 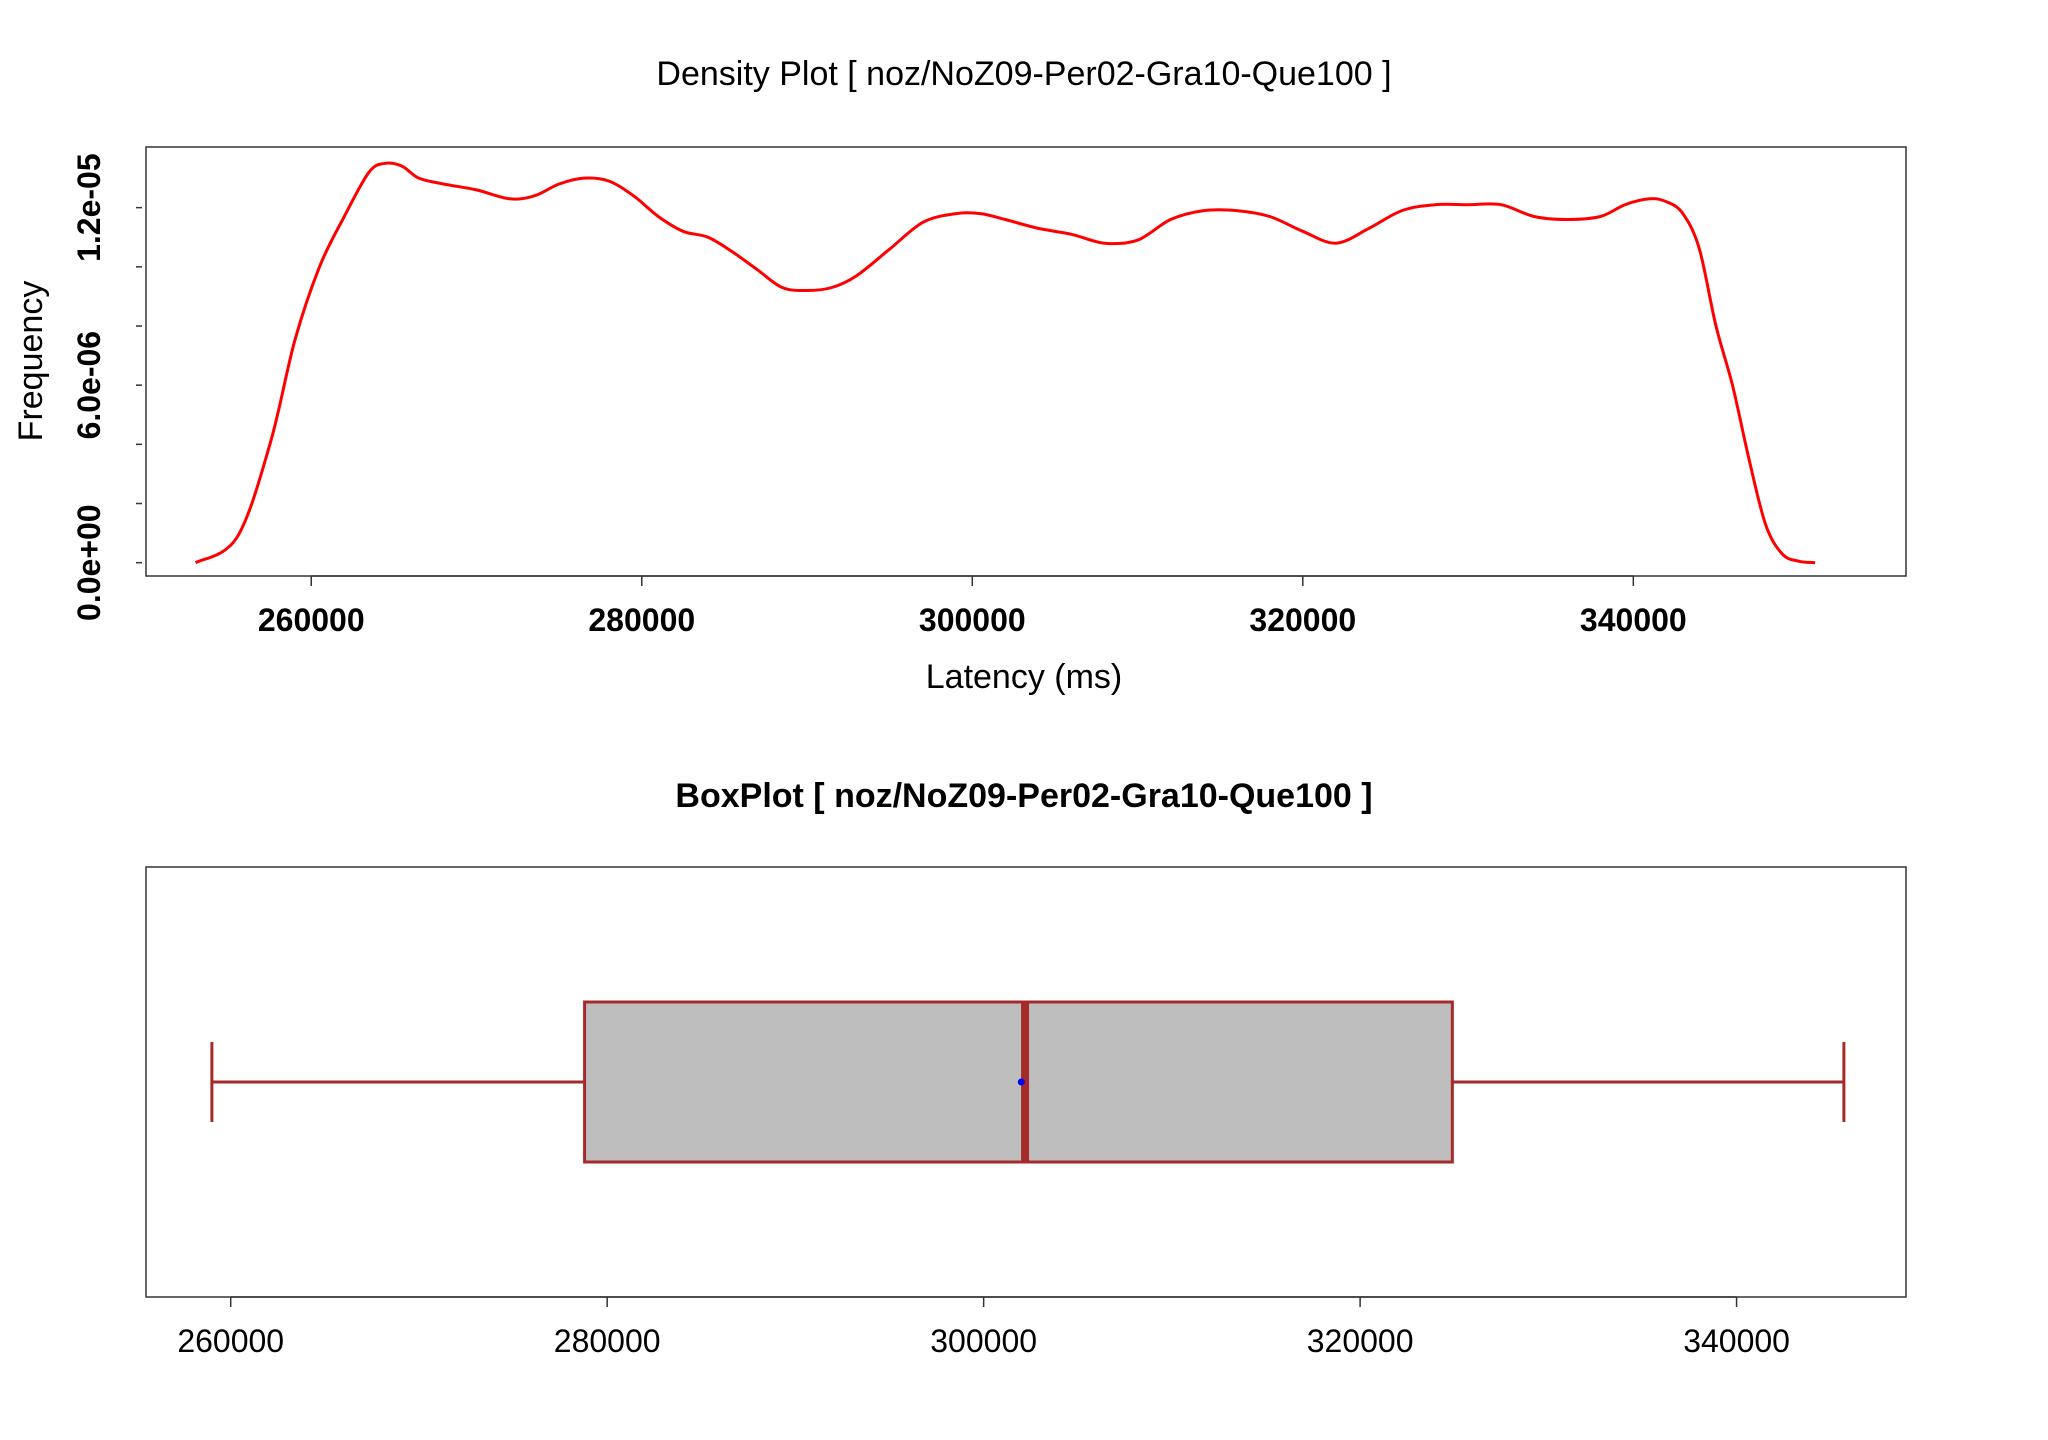 What do you see at coordinates (1633, 620) in the screenshot?
I see `density-x-tick-label: 340000` at bounding box center [1633, 620].